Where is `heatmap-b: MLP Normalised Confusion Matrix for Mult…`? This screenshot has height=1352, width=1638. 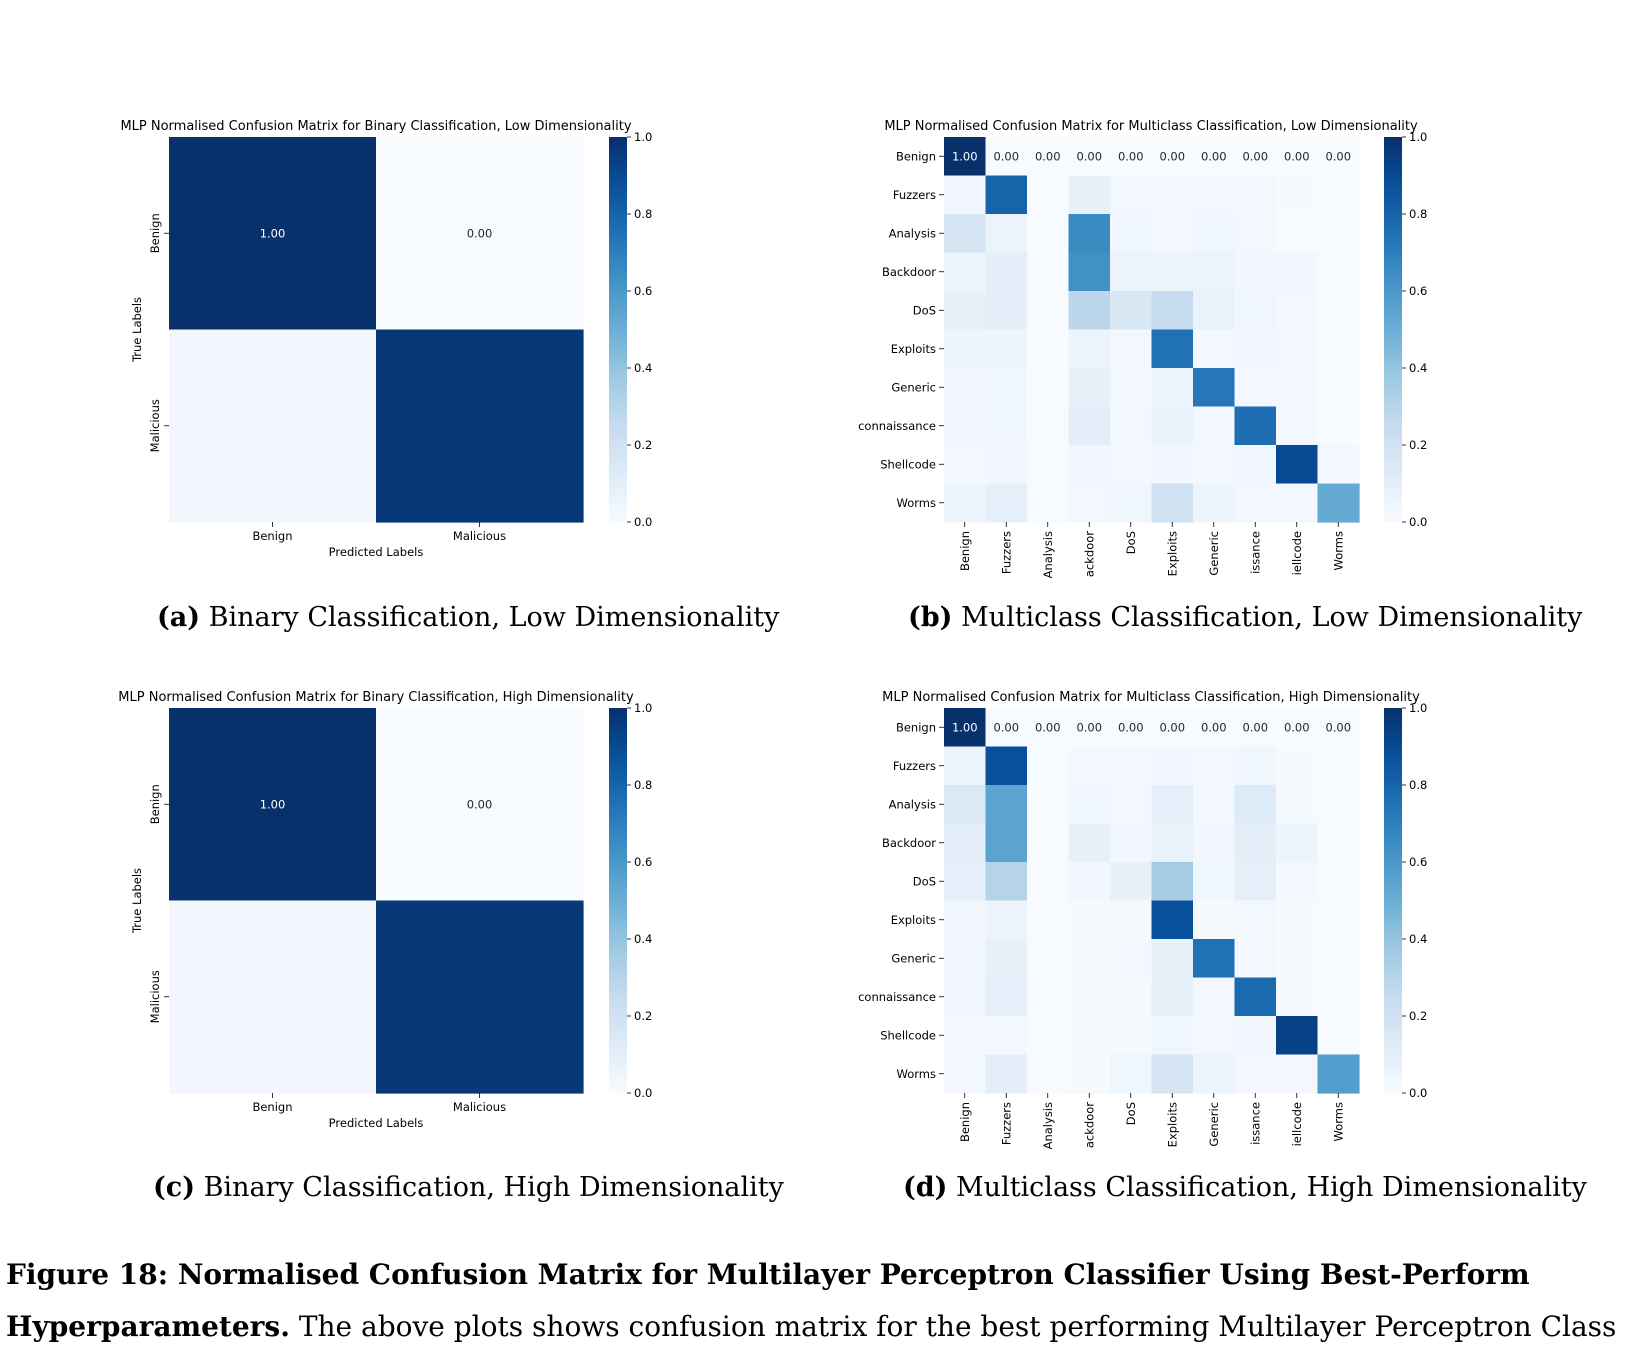
heatmap-b: MLP Normalised Confusion Matrix for Mult… is located at coordinates (1142, 348).